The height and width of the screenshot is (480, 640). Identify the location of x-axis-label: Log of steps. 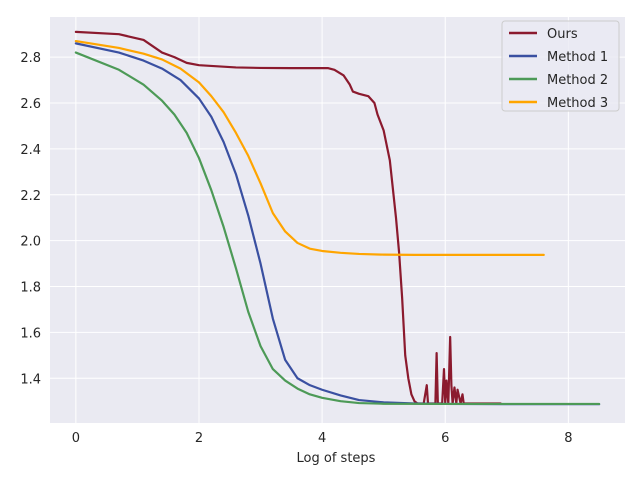
(336, 458).